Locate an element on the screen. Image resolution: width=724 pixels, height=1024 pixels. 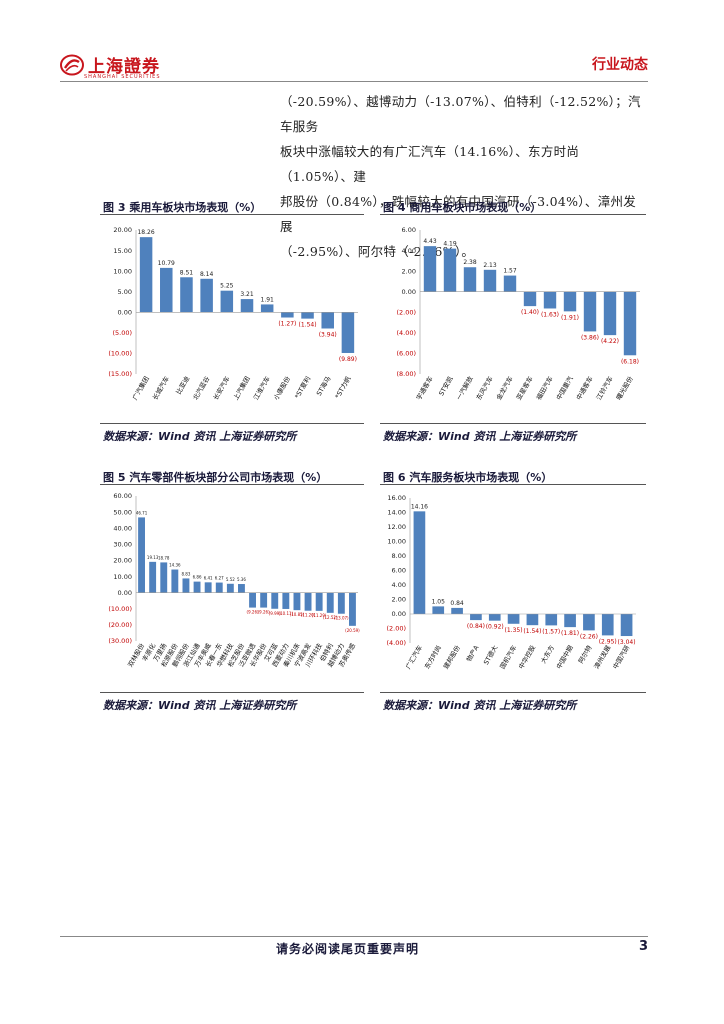
data-label: 3.21 is located at coordinates (247, 294).